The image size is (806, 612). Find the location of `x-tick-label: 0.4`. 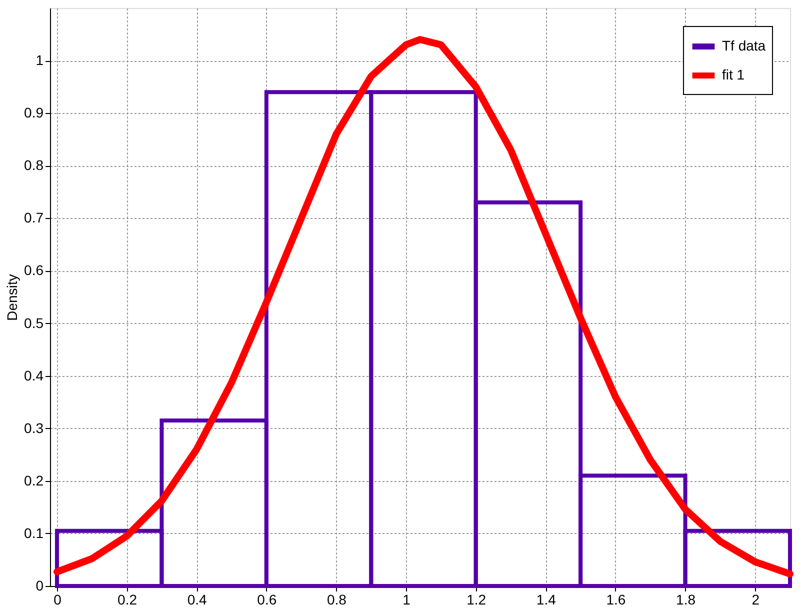

x-tick-label: 0.4 is located at coordinates (197, 600).